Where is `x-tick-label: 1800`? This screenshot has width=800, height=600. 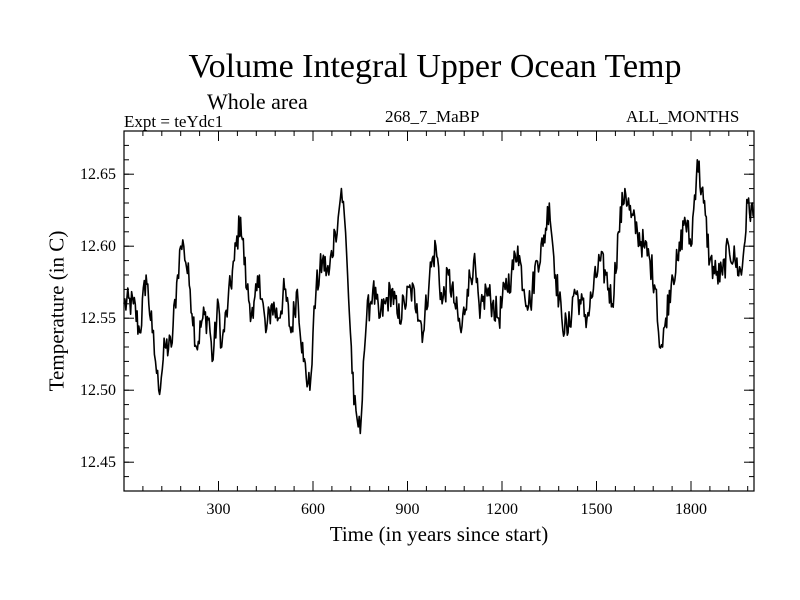 x-tick-label: 1800 is located at coordinates (691, 509).